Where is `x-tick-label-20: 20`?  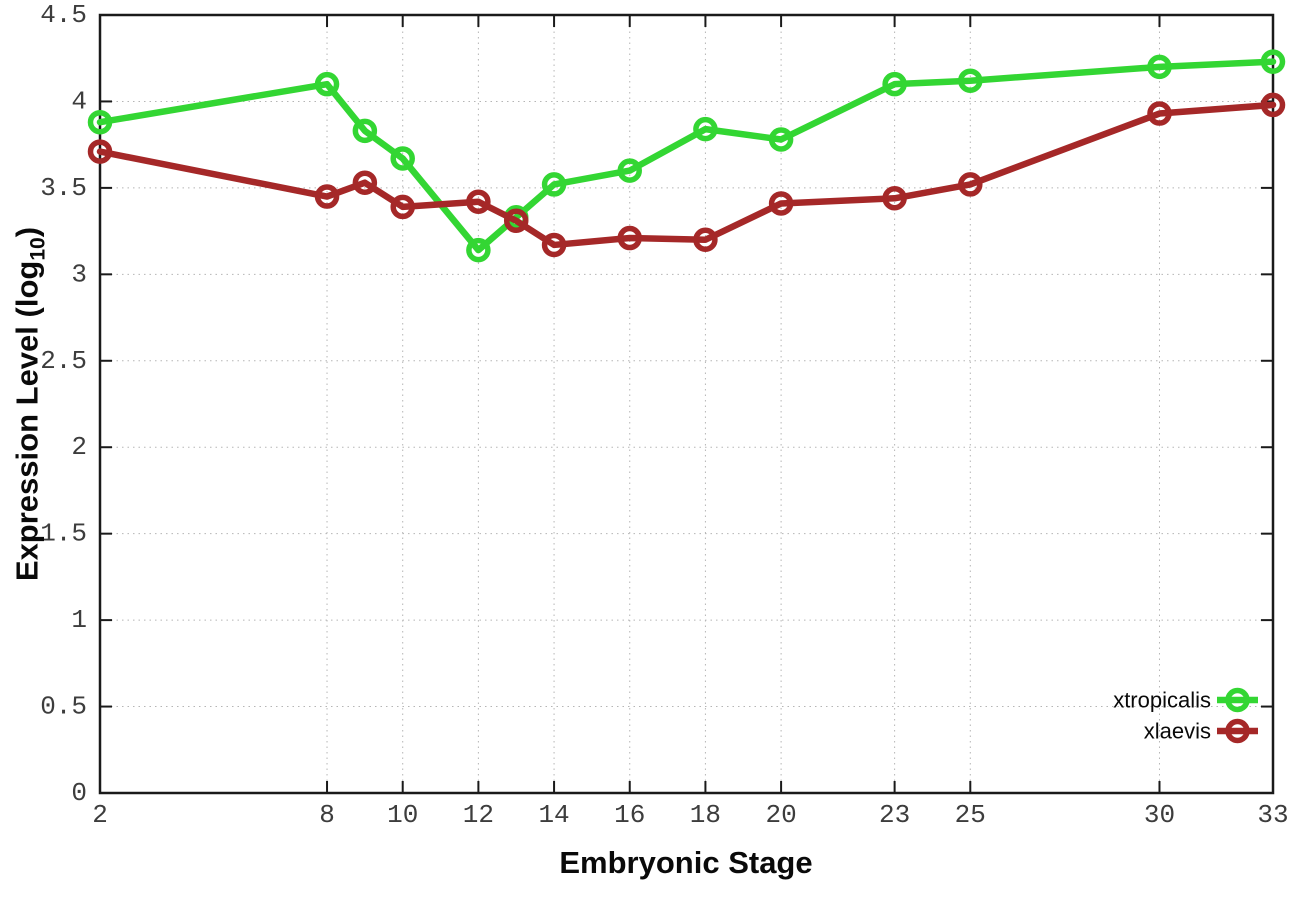
x-tick-label-20: 20 is located at coordinates (780, 815).